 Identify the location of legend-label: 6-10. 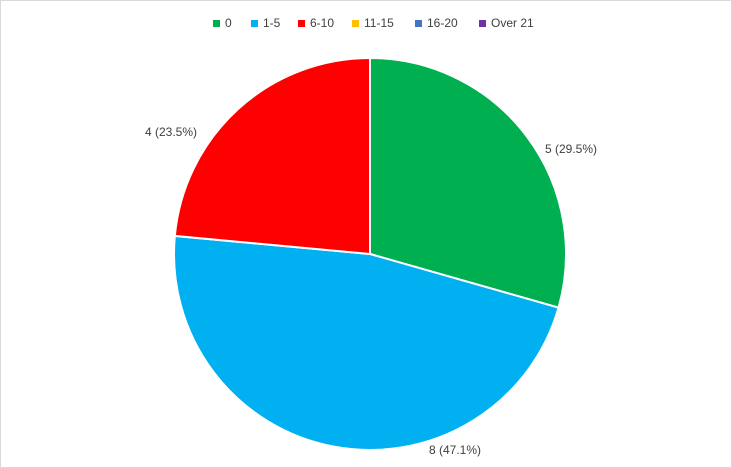
(322, 23).